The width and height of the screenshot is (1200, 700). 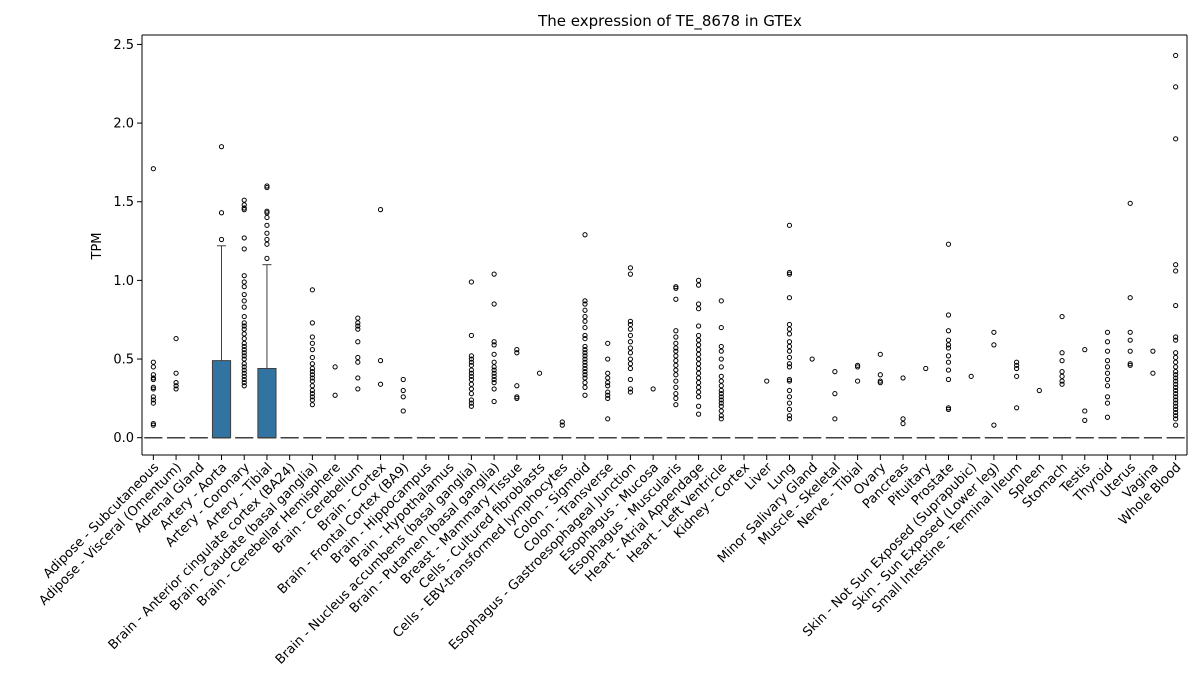 What do you see at coordinates (123, 124) in the screenshot?
I see `y-tick-label: 2.0` at bounding box center [123, 124].